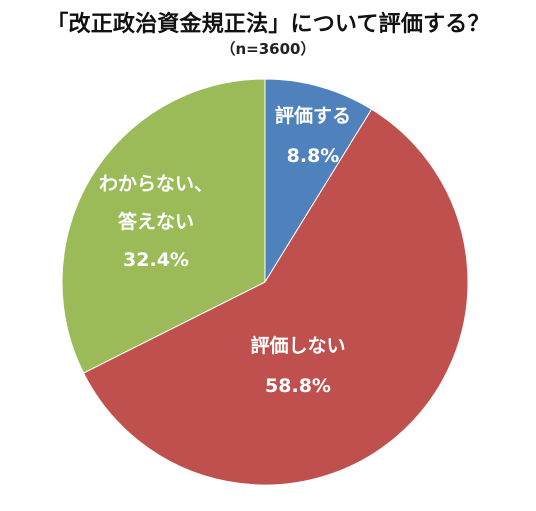 The image size is (536, 511). I want to click on slice-value-label-2: 58.8%, so click(298, 386).